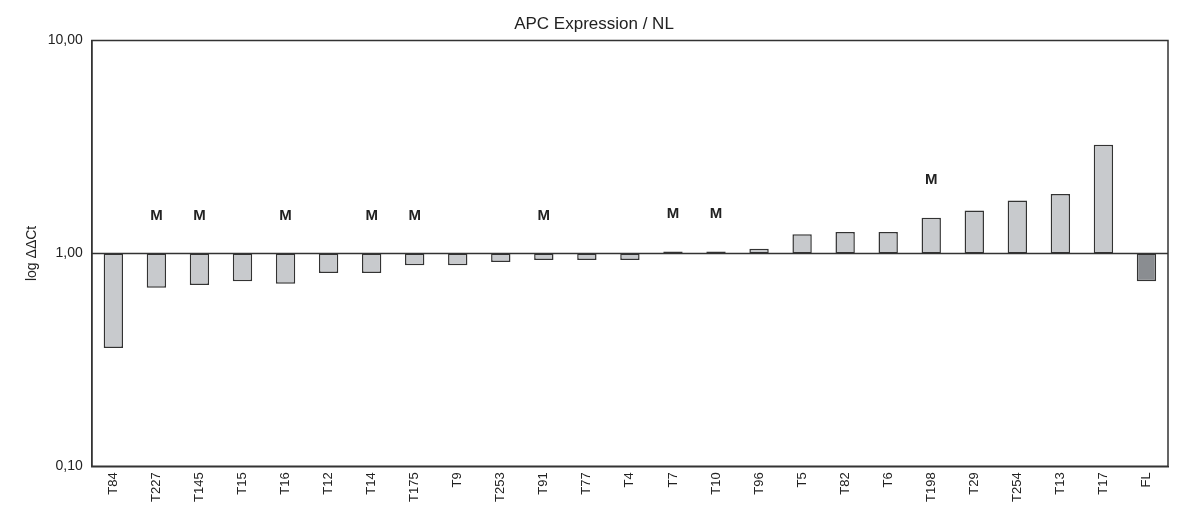 Image resolution: width=1182 pixels, height=512 pixels. I want to click on x-tick-label: T96, so click(758, 483).